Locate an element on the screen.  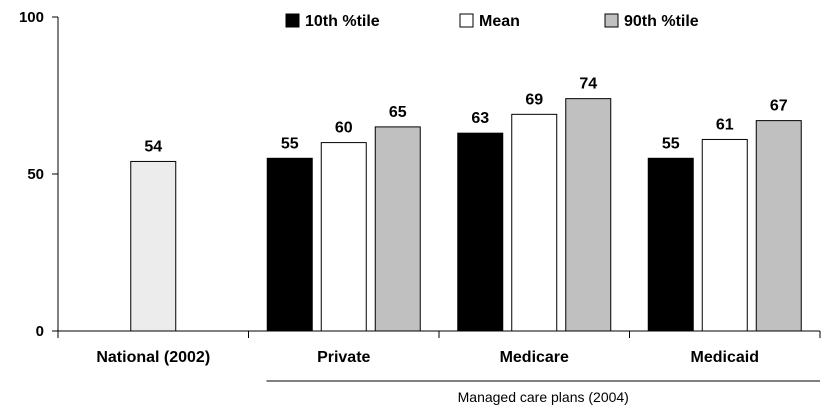
category-group: Managed care plans (2004) is located at coordinates (543, 392).